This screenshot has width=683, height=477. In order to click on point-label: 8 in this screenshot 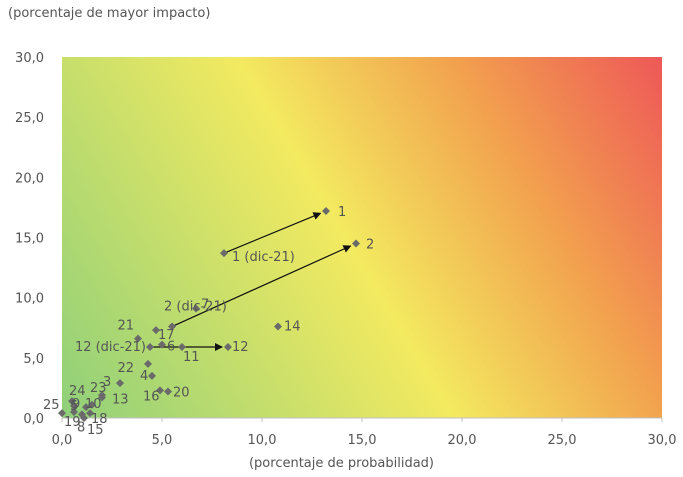, I will do `click(81, 427)`.